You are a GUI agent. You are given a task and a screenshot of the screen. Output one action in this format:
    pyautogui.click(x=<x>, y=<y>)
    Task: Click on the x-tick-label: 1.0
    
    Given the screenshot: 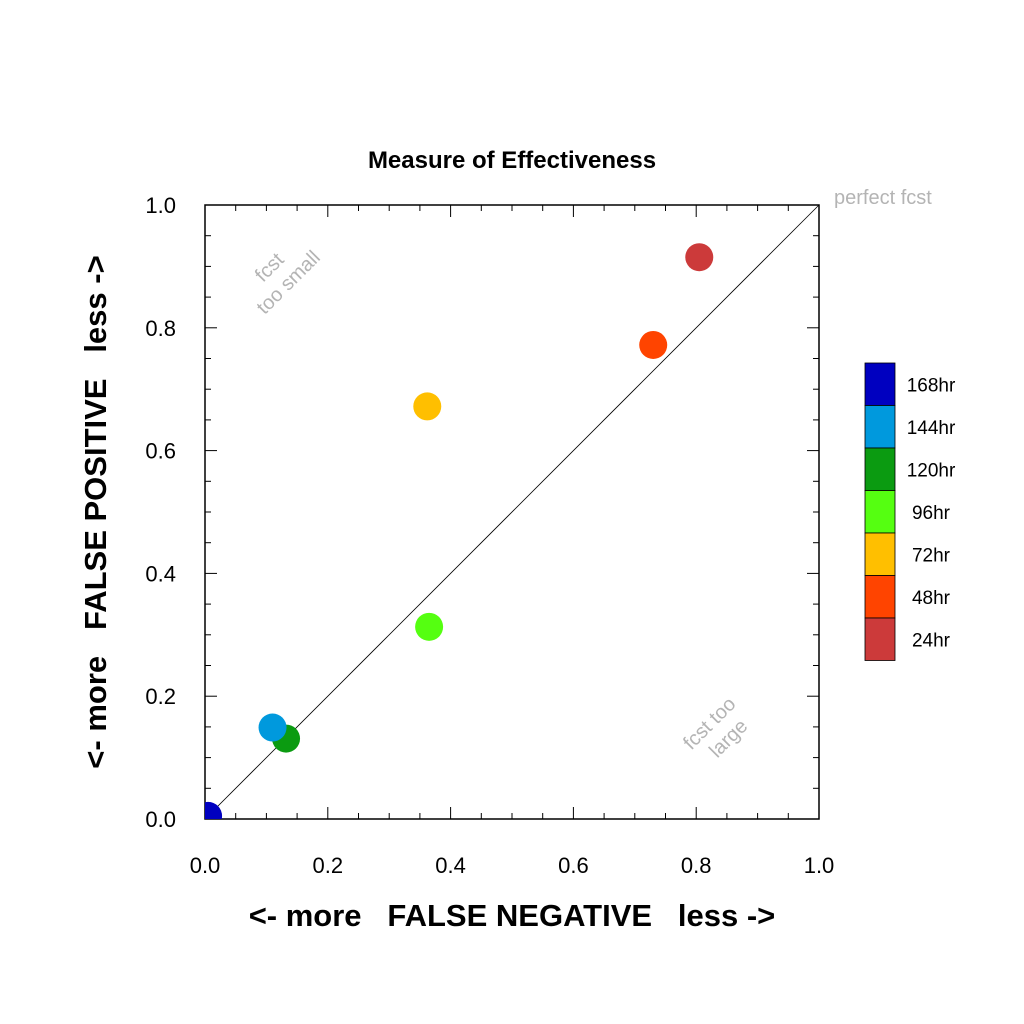 What is the action you would take?
    pyautogui.click(x=819, y=865)
    